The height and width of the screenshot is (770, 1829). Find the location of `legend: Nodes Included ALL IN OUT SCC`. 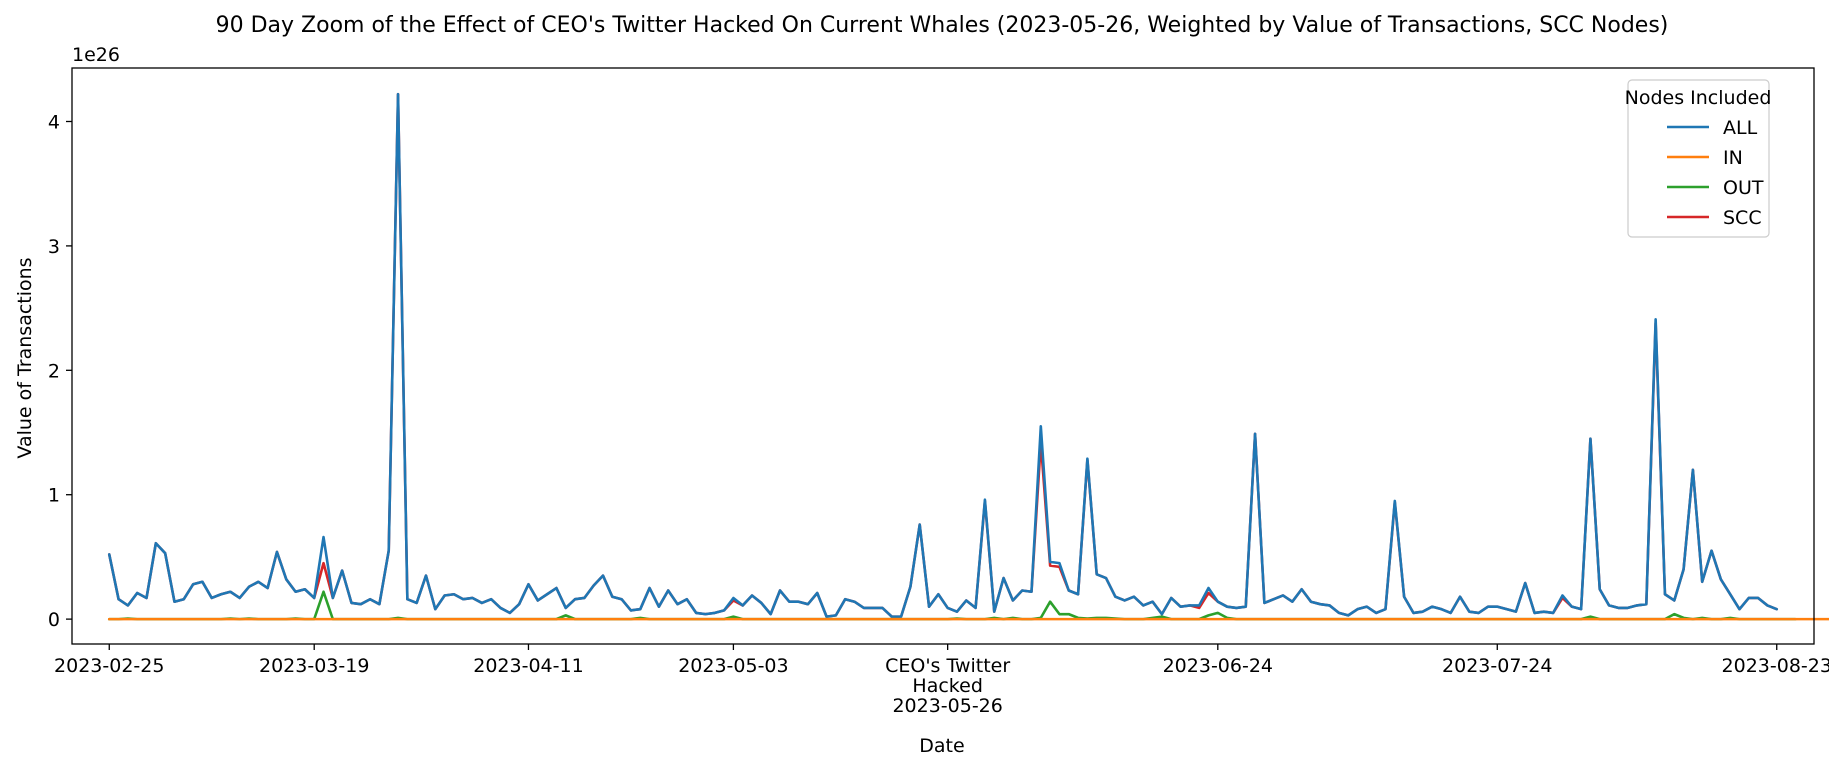

legend: Nodes Included ALL IN OUT SCC is located at coordinates (1698, 158).